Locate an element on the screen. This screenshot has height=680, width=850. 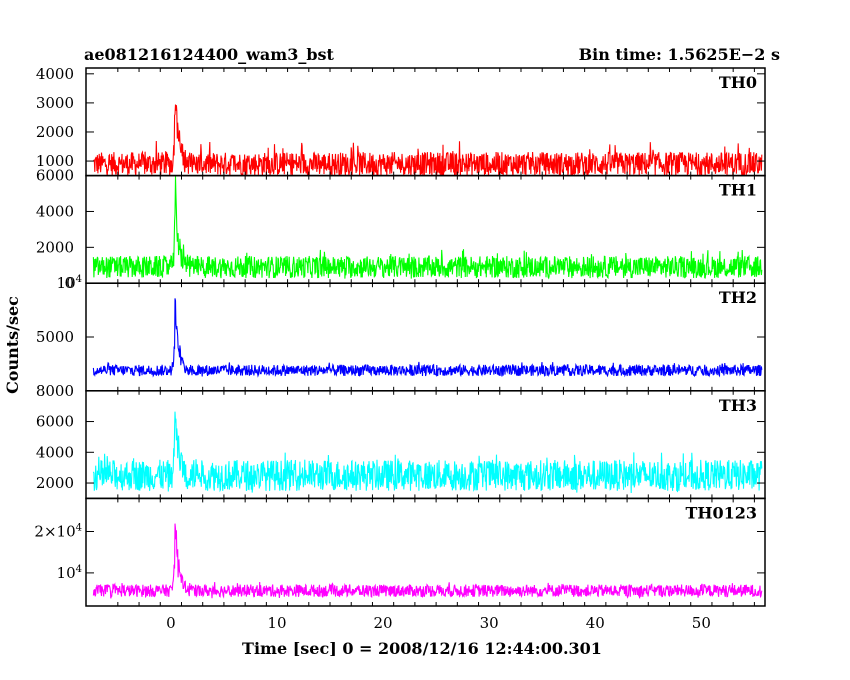
series-label-th0123: TH0123 is located at coordinates (721, 512).